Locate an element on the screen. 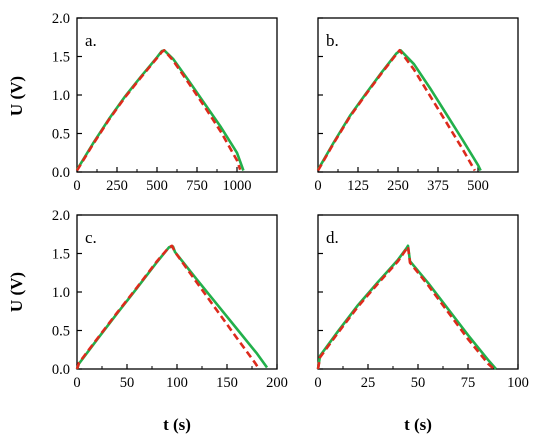  x-tick-label: 375 is located at coordinates (438, 186).